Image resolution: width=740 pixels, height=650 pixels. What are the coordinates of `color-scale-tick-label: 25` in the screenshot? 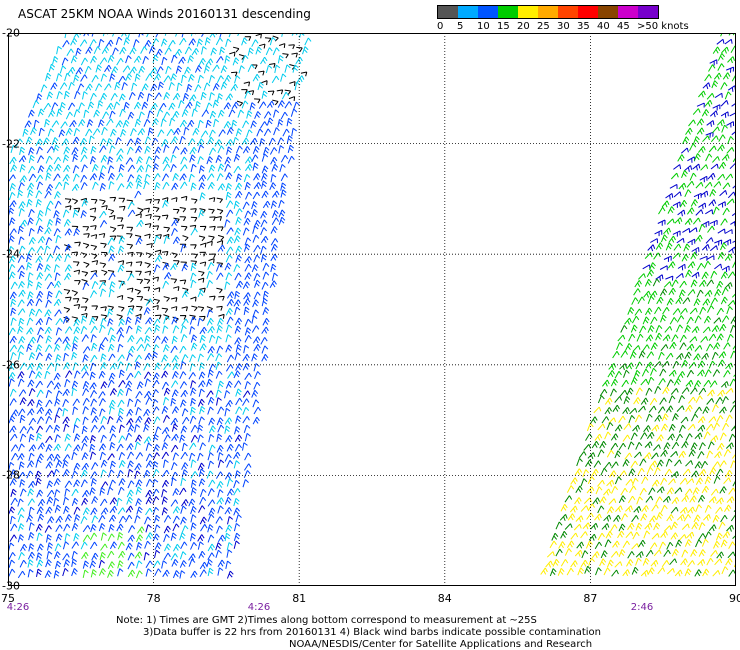 It's located at (543, 26).